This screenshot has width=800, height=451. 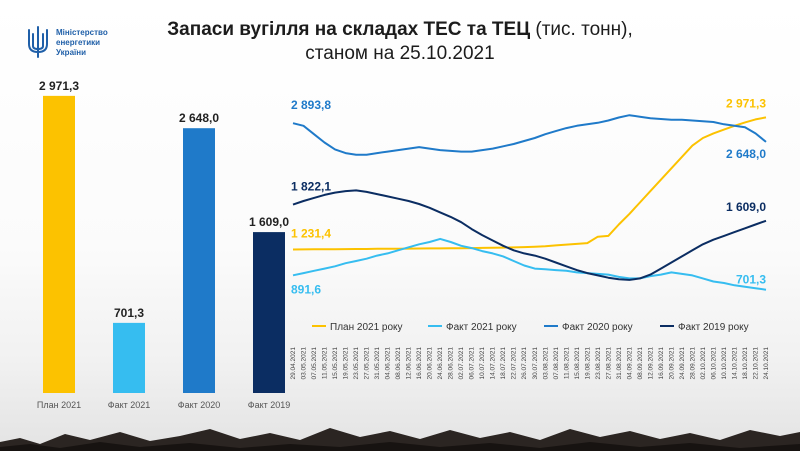 What do you see at coordinates (38, 42) in the screenshot?
I see `trident-icon` at bounding box center [38, 42].